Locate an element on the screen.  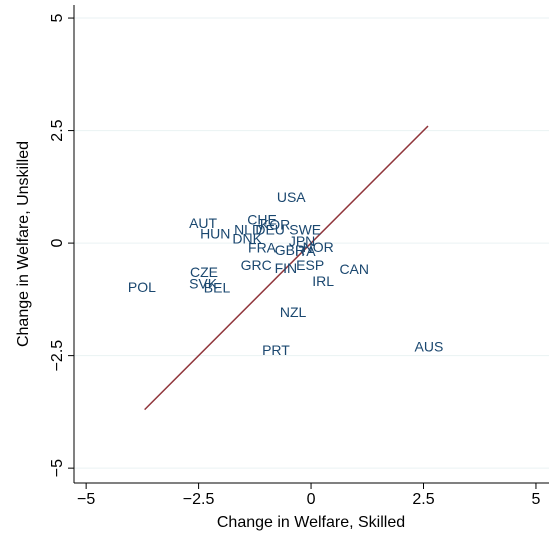
x-tick-label: 2.5 is located at coordinates (423, 499).